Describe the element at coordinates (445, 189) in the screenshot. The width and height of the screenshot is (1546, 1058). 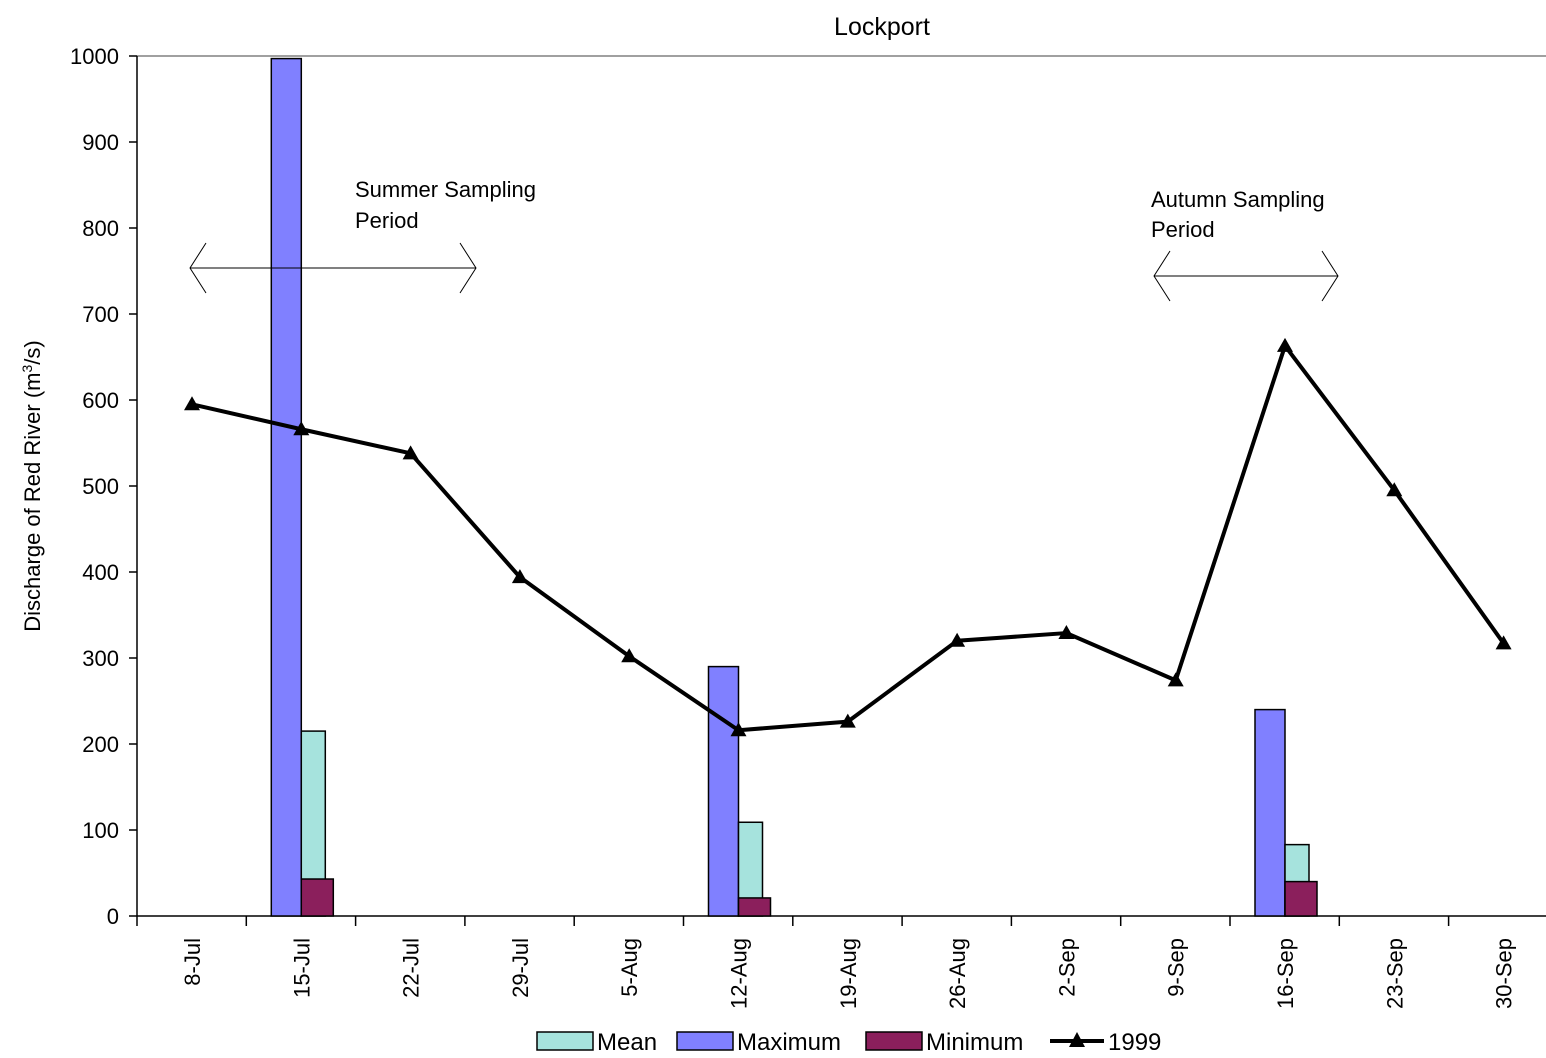
I see `annotation-text: Summer Sampling` at that location.